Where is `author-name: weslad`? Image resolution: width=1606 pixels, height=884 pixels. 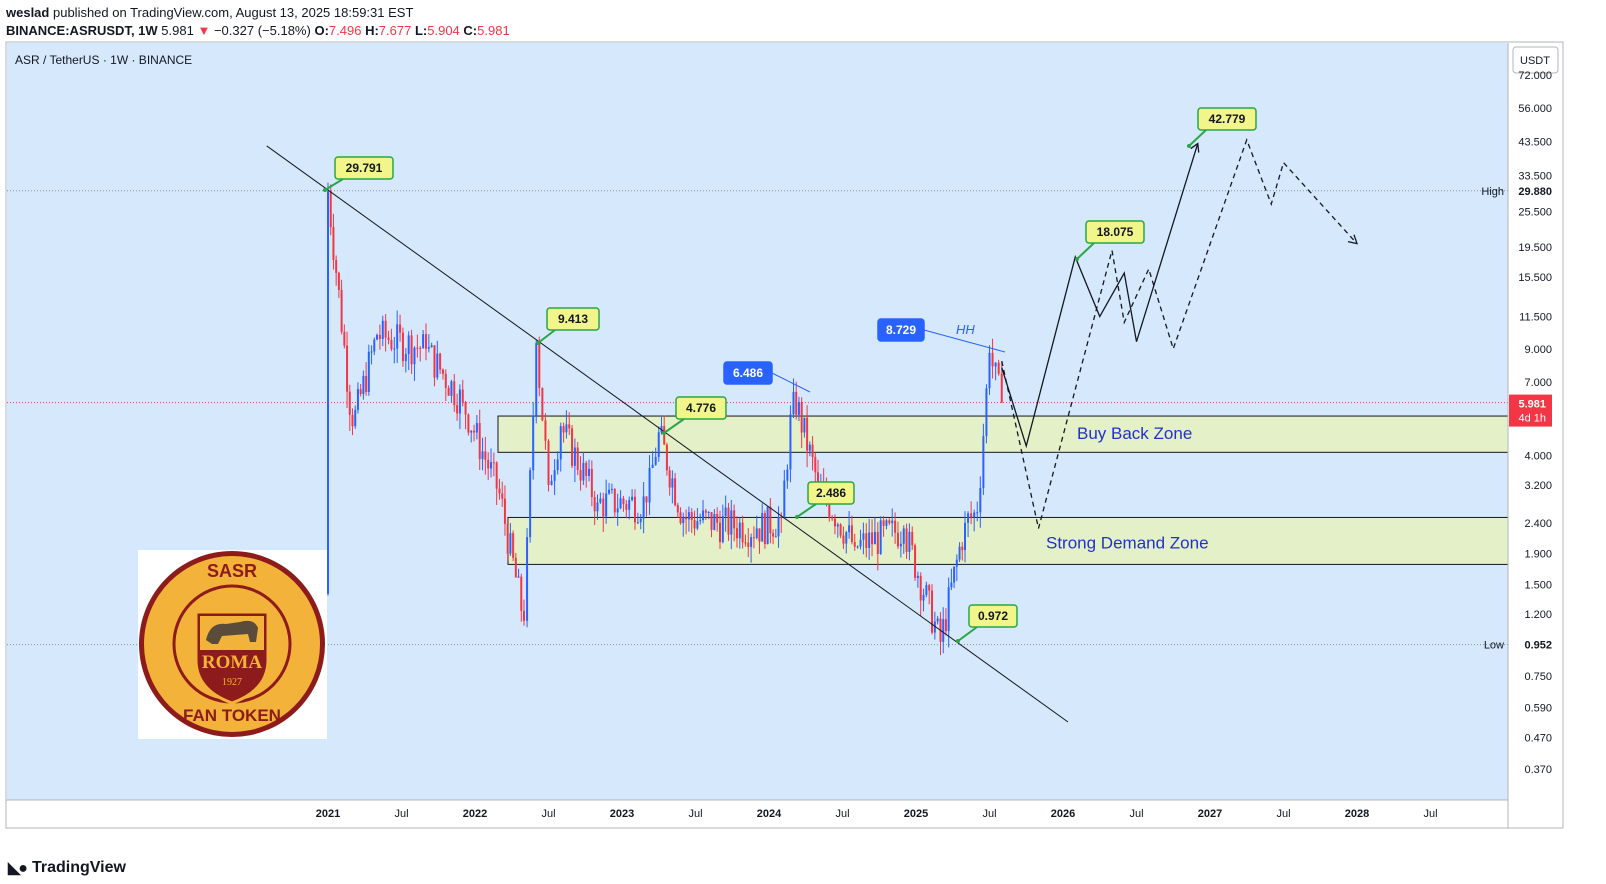 author-name: weslad is located at coordinates (28, 12).